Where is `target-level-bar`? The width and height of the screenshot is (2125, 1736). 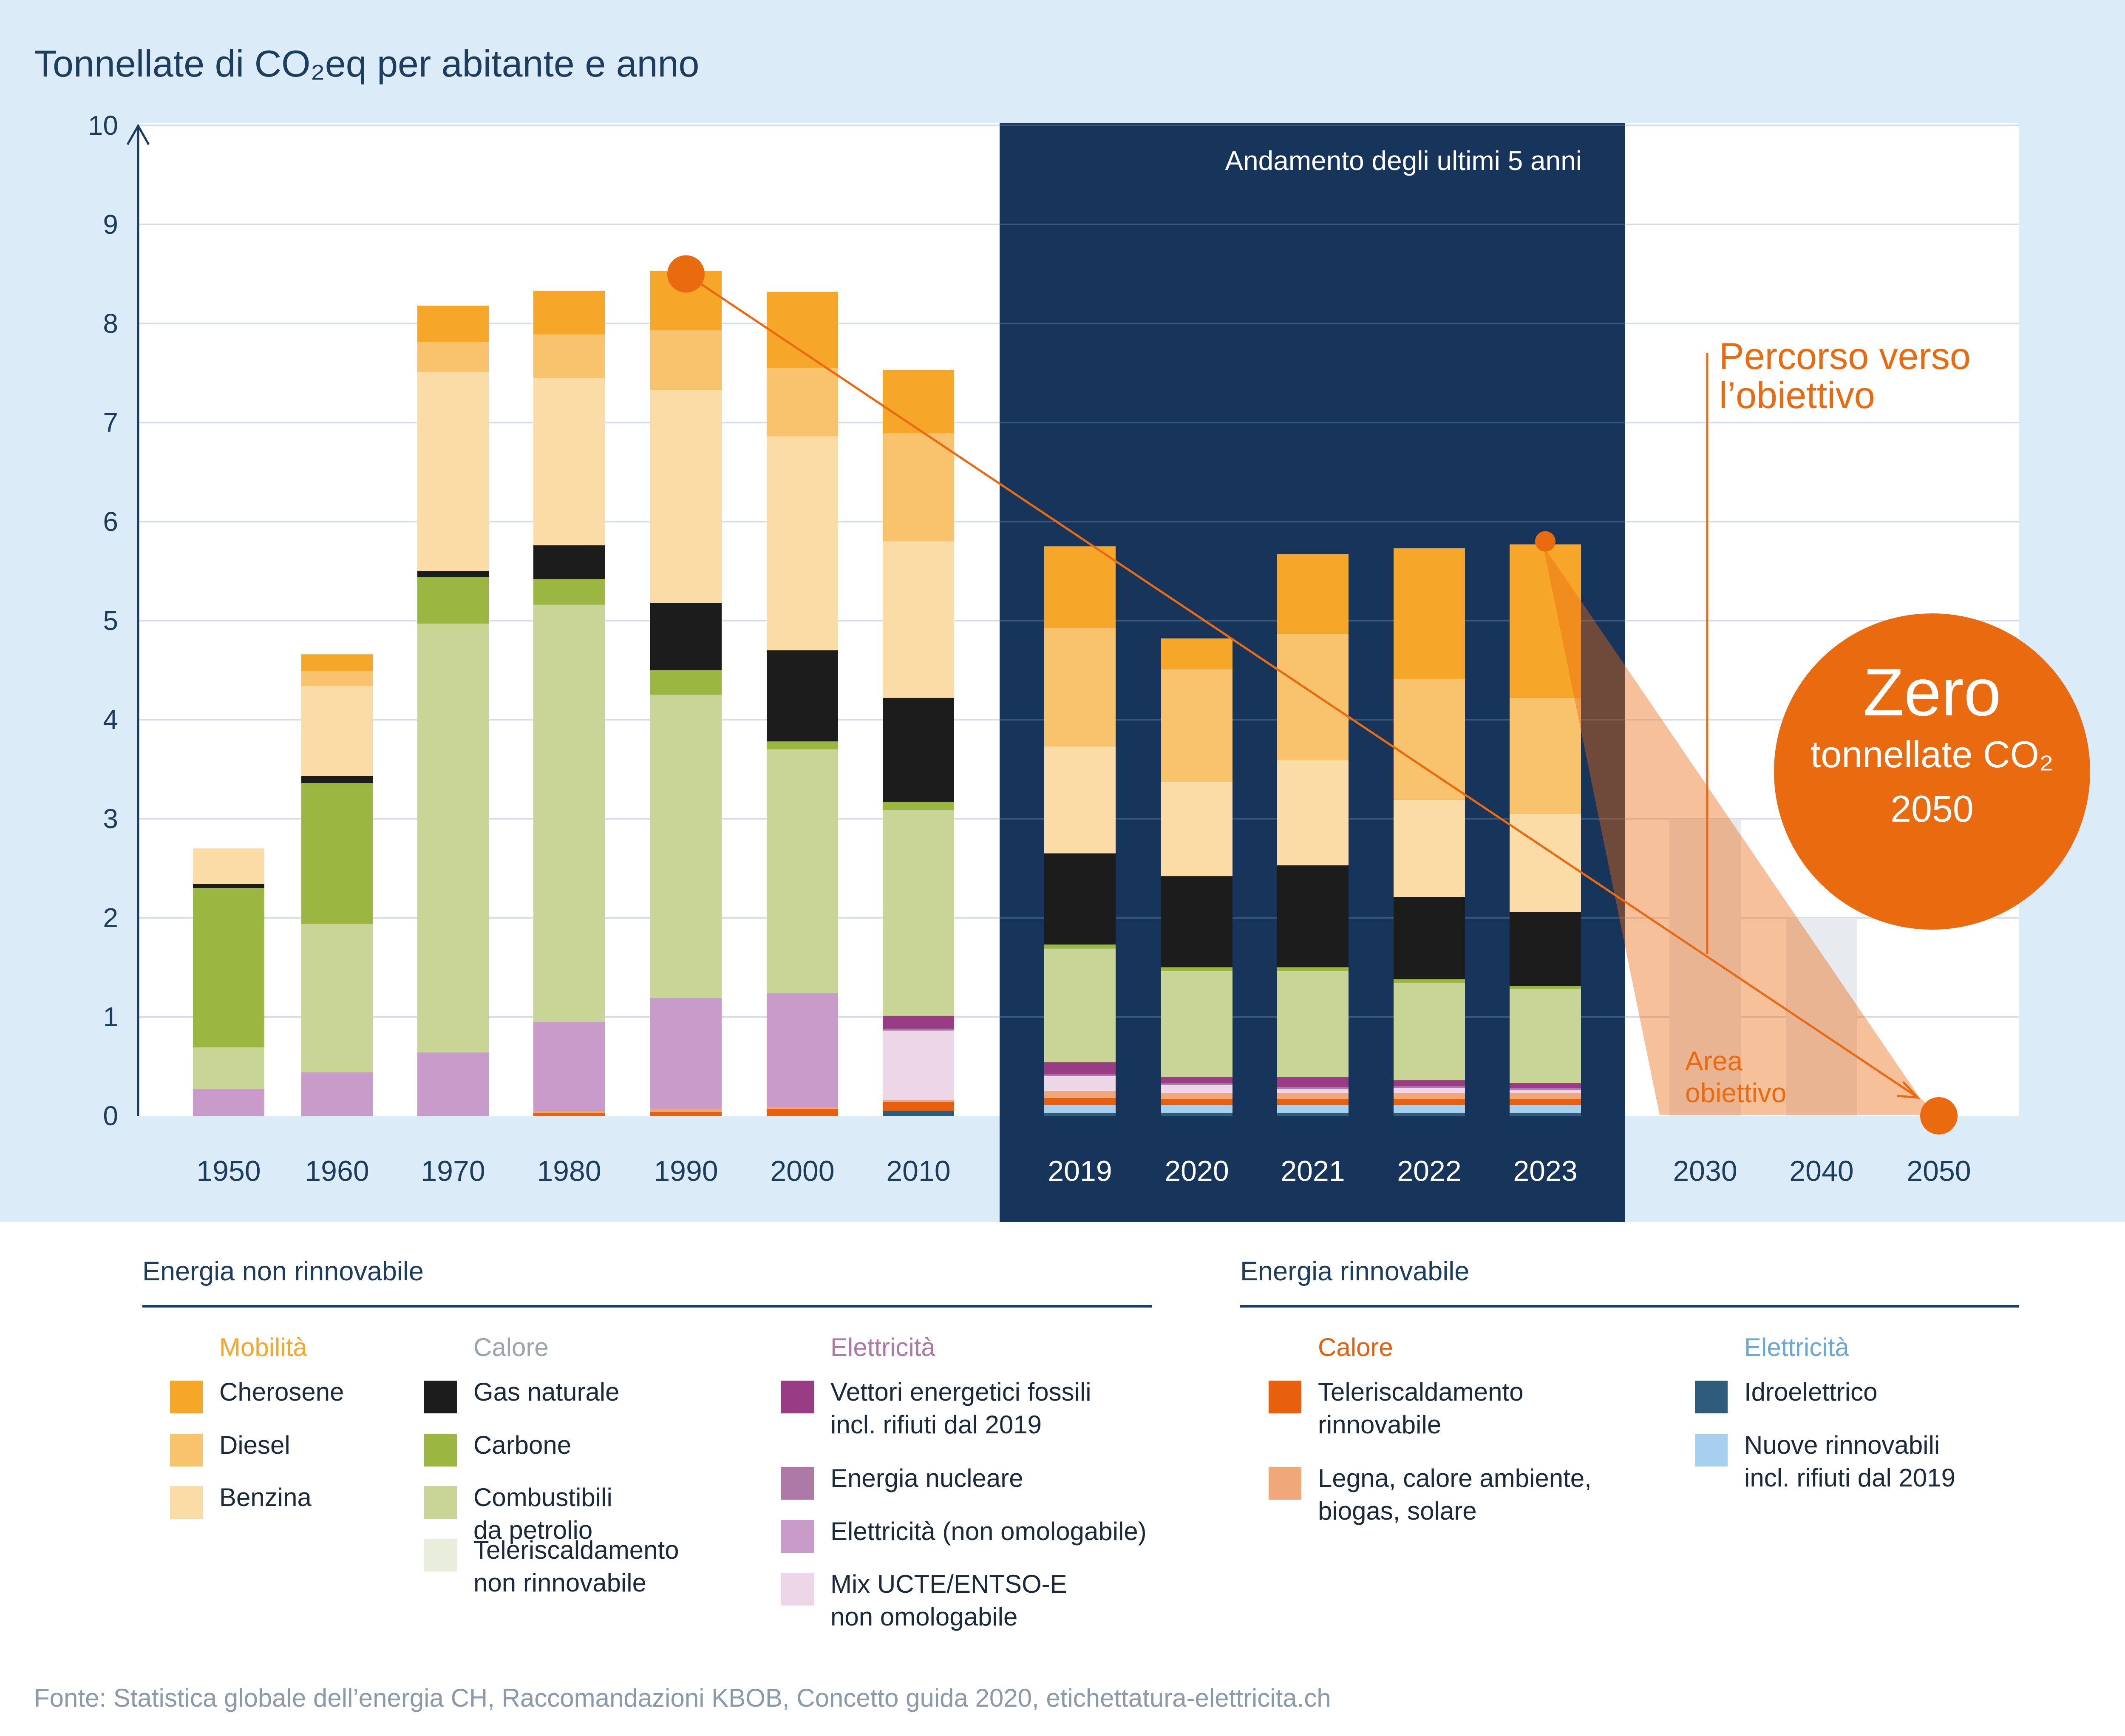
target-level-bar is located at coordinates (1705, 967).